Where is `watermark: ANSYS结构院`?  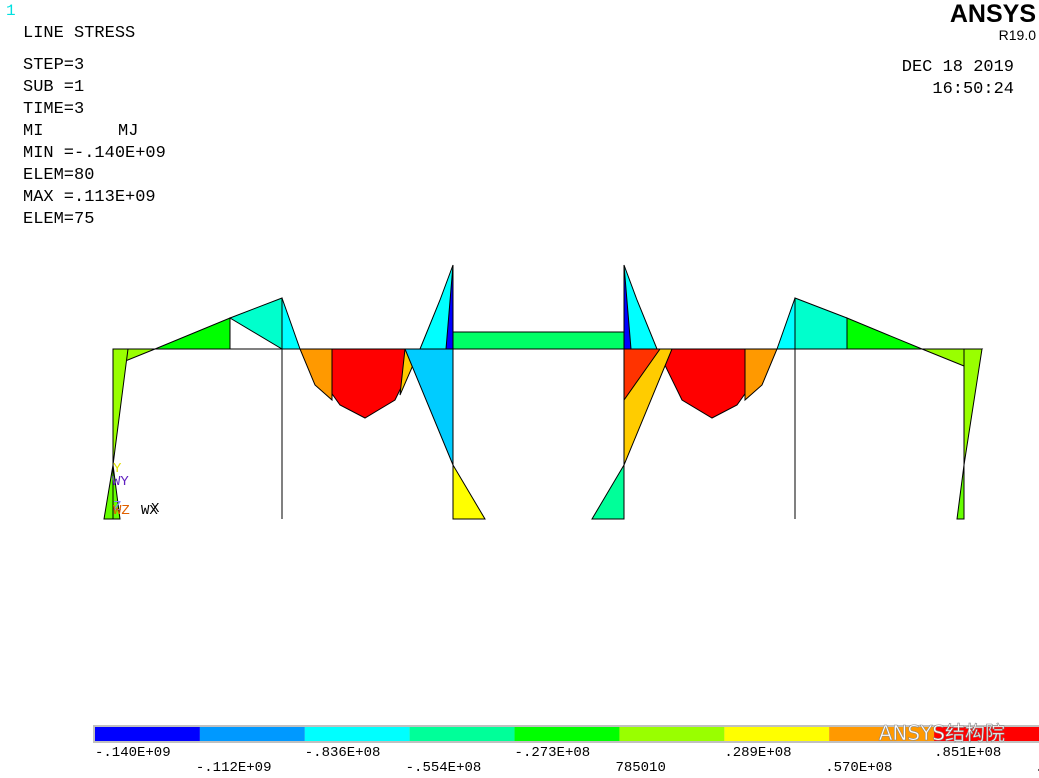 watermark: ANSYS结构院 is located at coordinates (942, 733).